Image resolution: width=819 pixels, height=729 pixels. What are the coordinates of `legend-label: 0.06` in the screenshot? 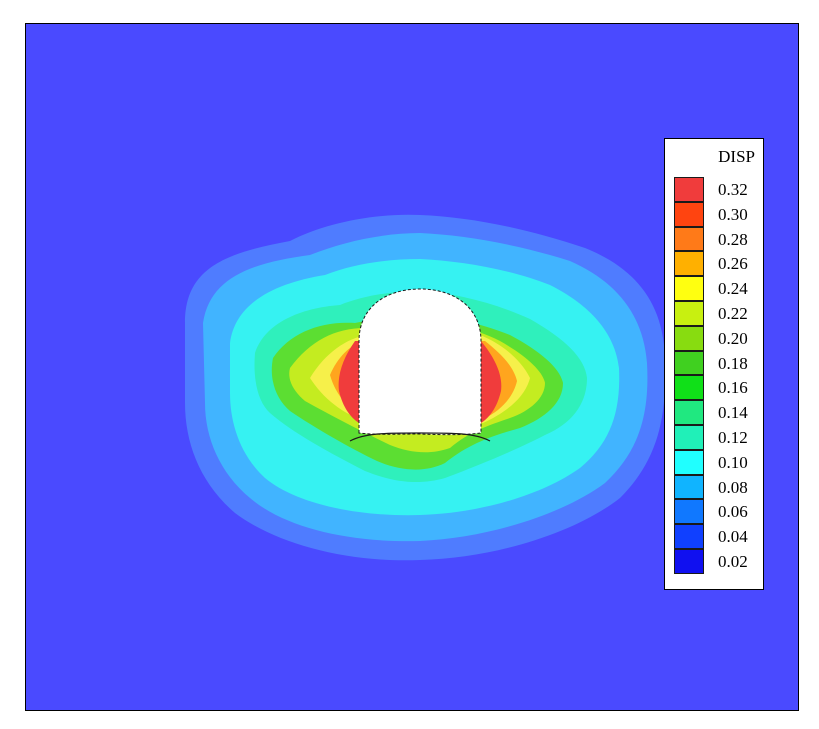 It's located at (733, 512).